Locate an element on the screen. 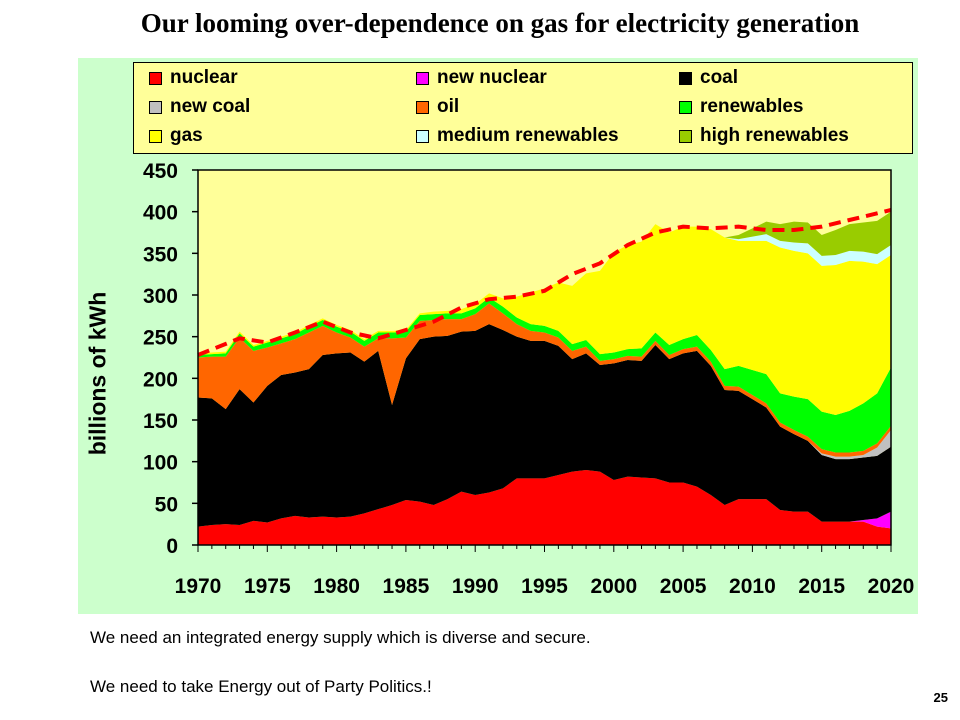 The image size is (960, 720). legend-item-new-coal: new coal is located at coordinates (199, 107).